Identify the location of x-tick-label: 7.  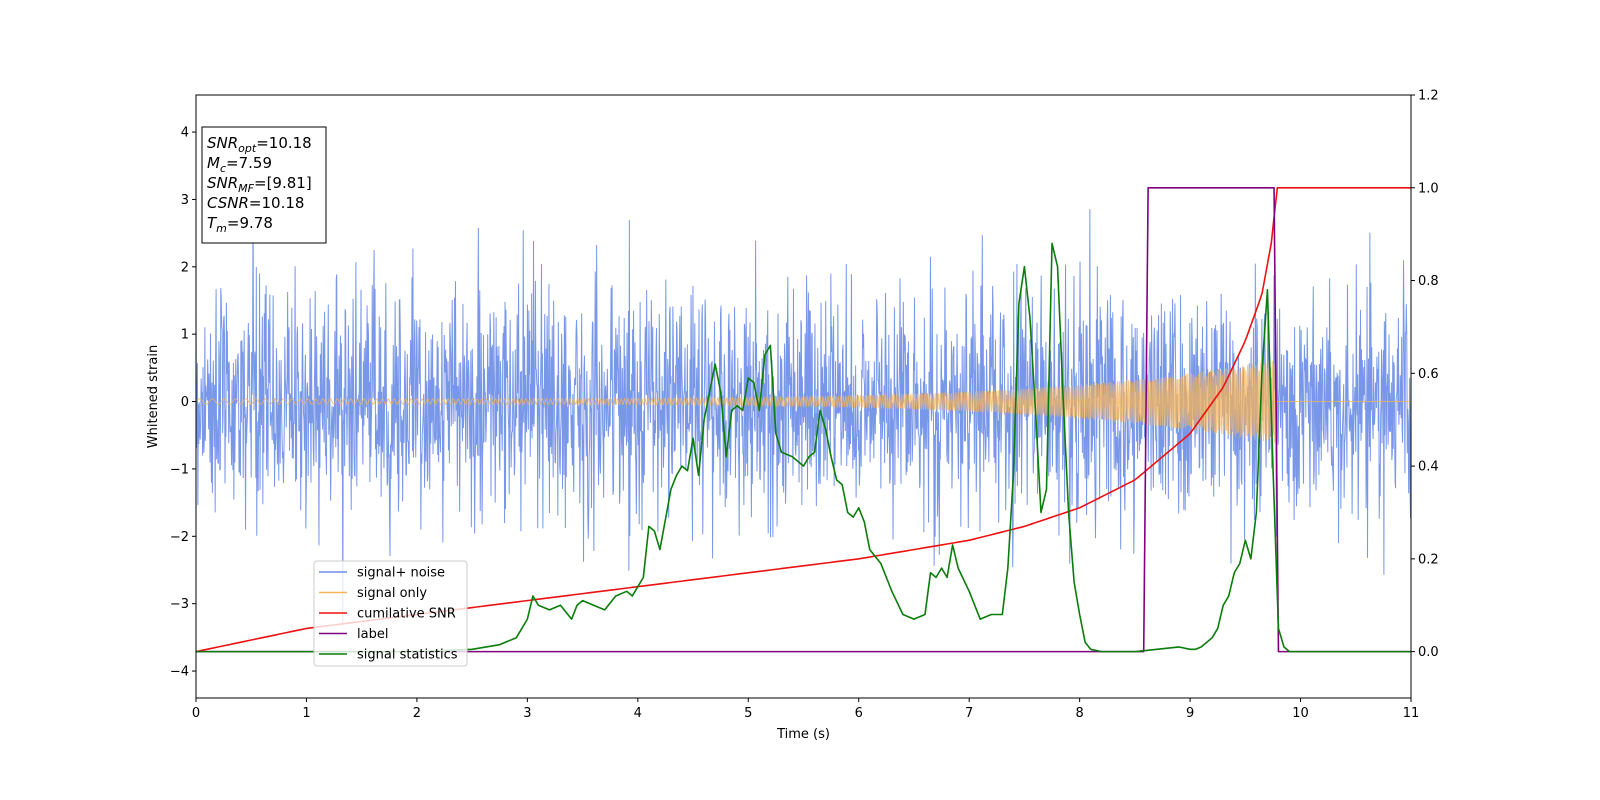
(969, 713).